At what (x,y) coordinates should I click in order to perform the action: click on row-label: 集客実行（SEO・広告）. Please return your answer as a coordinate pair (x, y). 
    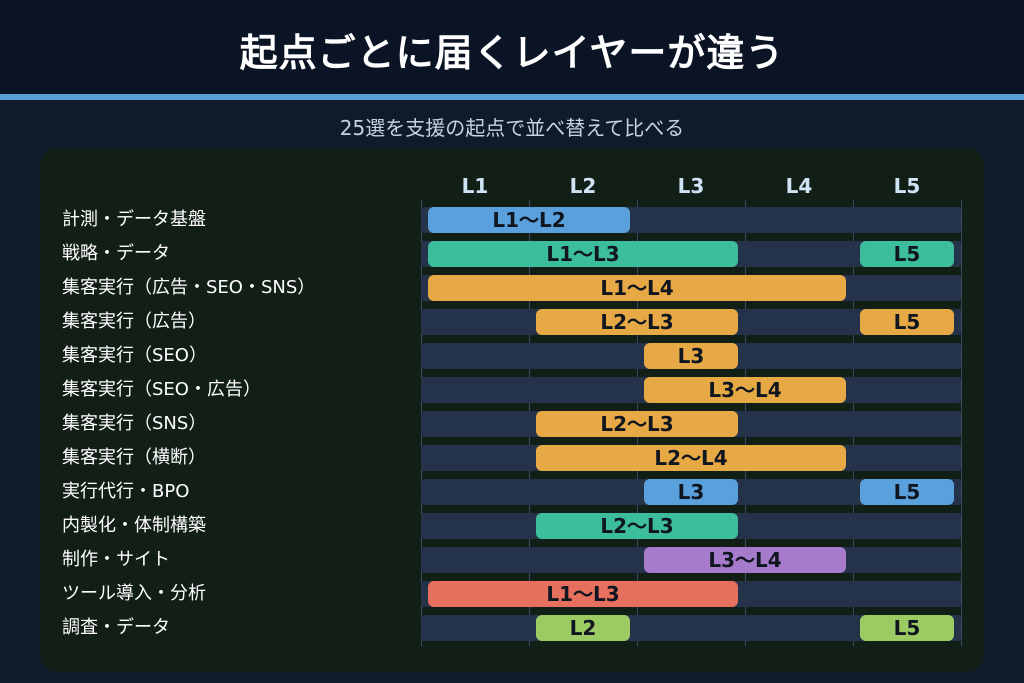
    Looking at the image, I should click on (161, 389).